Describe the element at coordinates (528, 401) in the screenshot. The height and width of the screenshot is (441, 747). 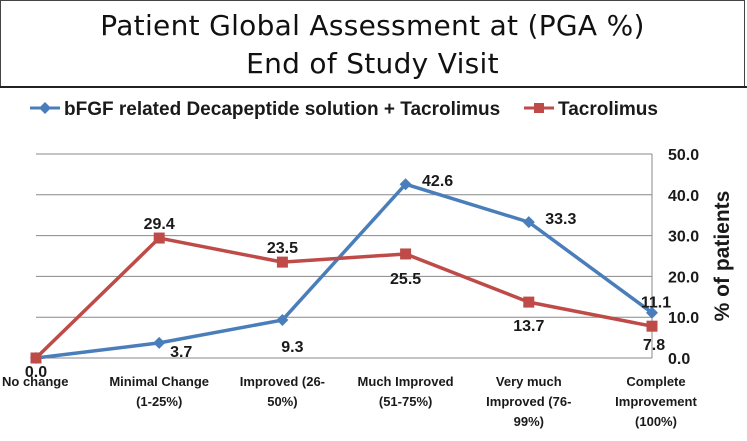
I see `x-tick-label-very-much: Very much Improved (76-99%)` at that location.